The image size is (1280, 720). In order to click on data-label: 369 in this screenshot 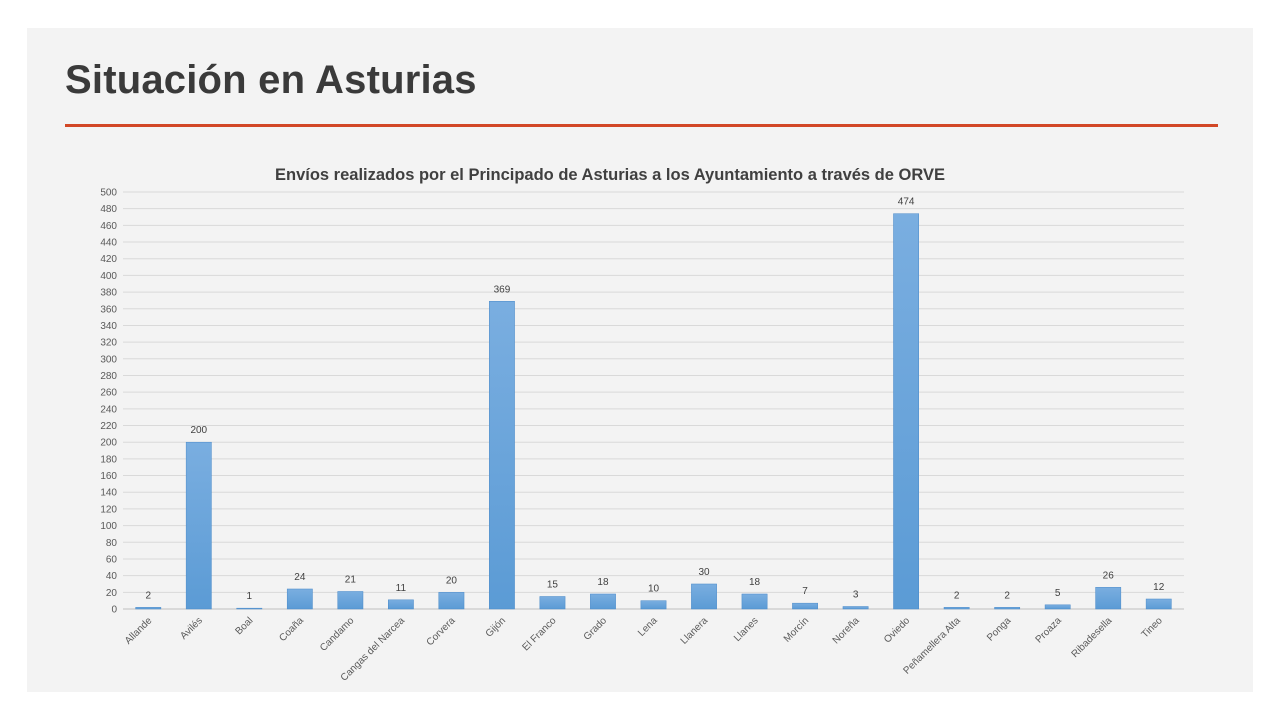, I will do `click(502, 289)`.